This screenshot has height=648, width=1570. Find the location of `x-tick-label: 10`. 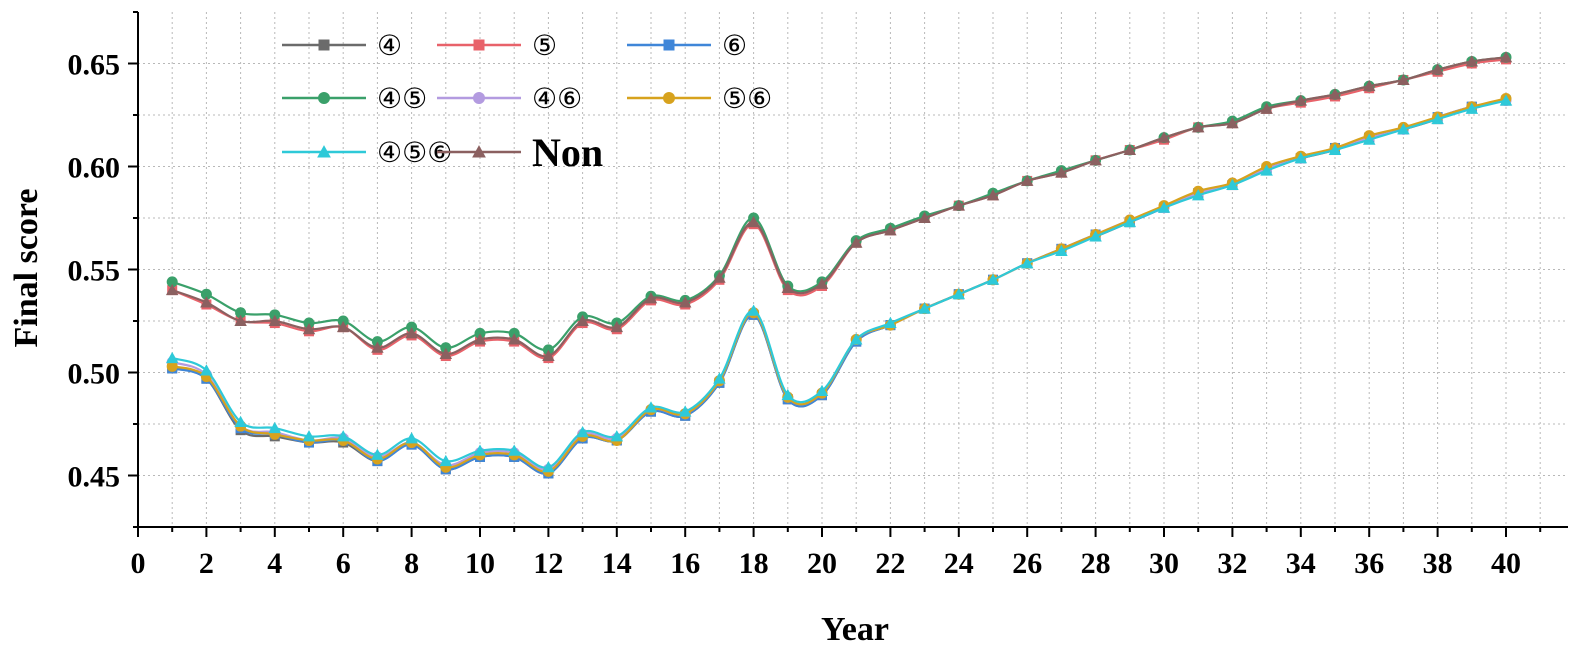

x-tick-label: 10 is located at coordinates (480, 563).